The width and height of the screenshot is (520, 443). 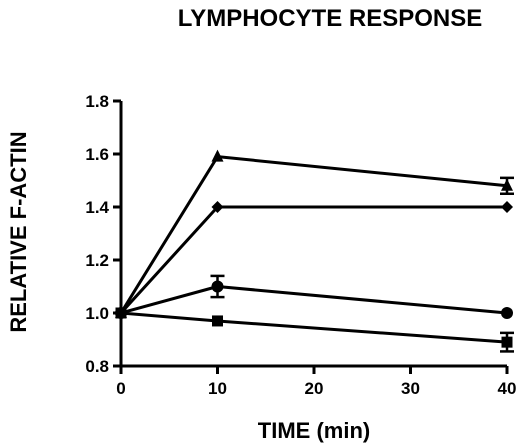 What do you see at coordinates (314, 388) in the screenshot?
I see `x-tick-label: 20` at bounding box center [314, 388].